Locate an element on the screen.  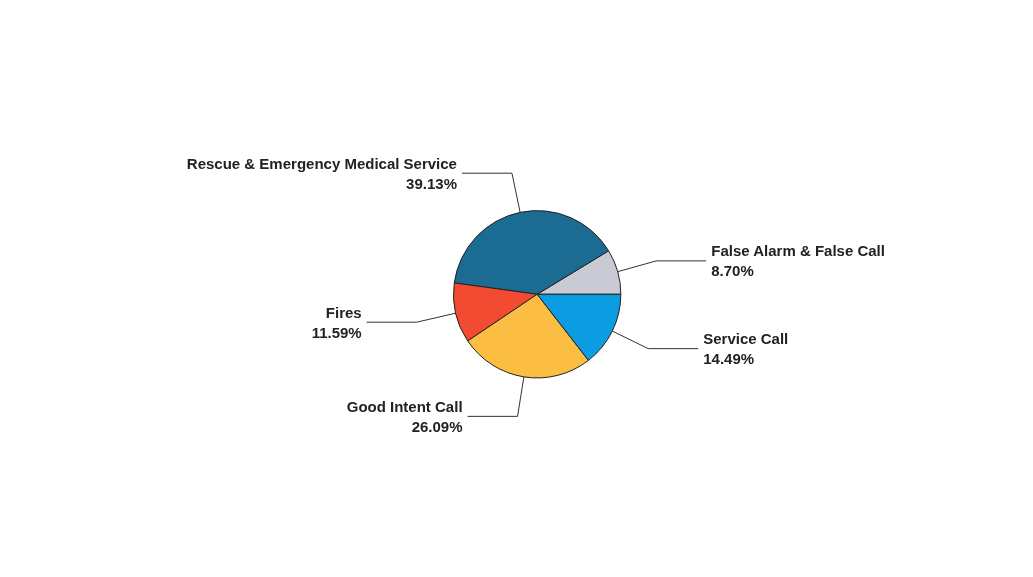
data-label: 39.13% is located at coordinates (431, 183).